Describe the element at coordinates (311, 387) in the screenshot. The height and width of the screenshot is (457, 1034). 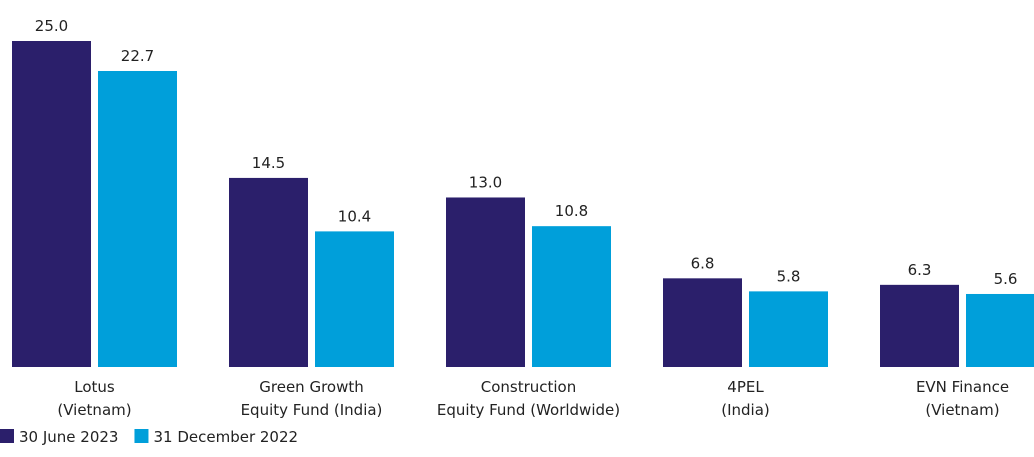
I see `x-tick-label: Green Growth` at that location.